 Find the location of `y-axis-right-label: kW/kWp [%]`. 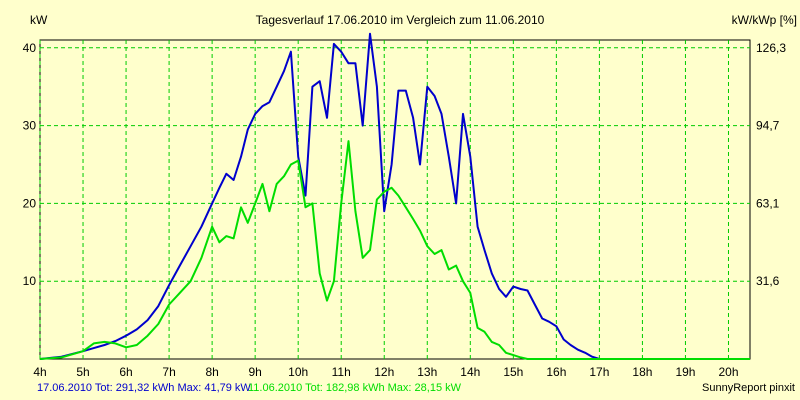

y-axis-right-label: kW/kWp [%] is located at coordinates (764, 20).